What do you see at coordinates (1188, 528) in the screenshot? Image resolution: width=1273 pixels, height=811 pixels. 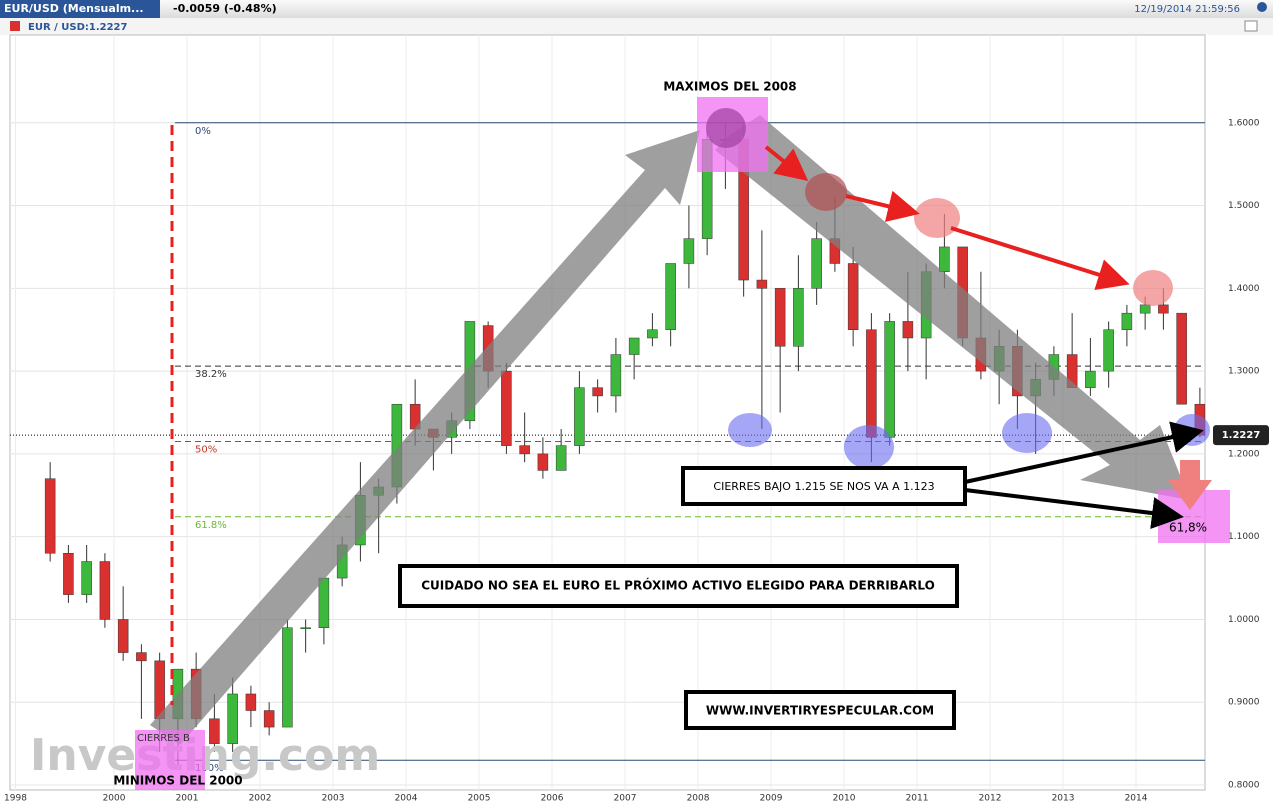 I see `target-label: 61,8%` at bounding box center [1188, 528].